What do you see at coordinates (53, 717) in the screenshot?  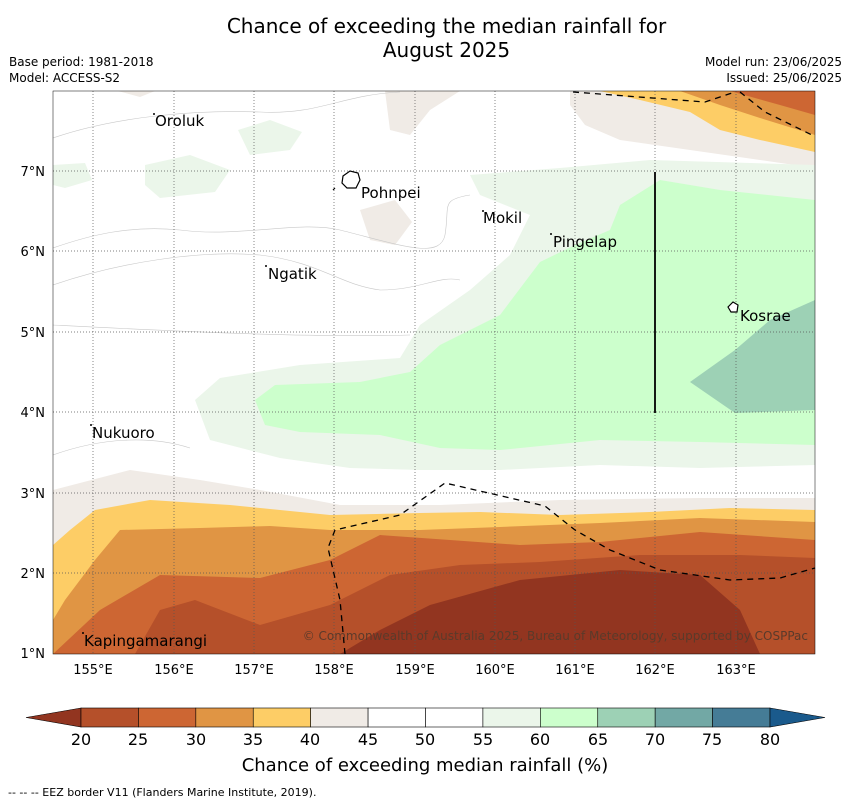 I see `colorbar-under-arrow` at bounding box center [53, 717].